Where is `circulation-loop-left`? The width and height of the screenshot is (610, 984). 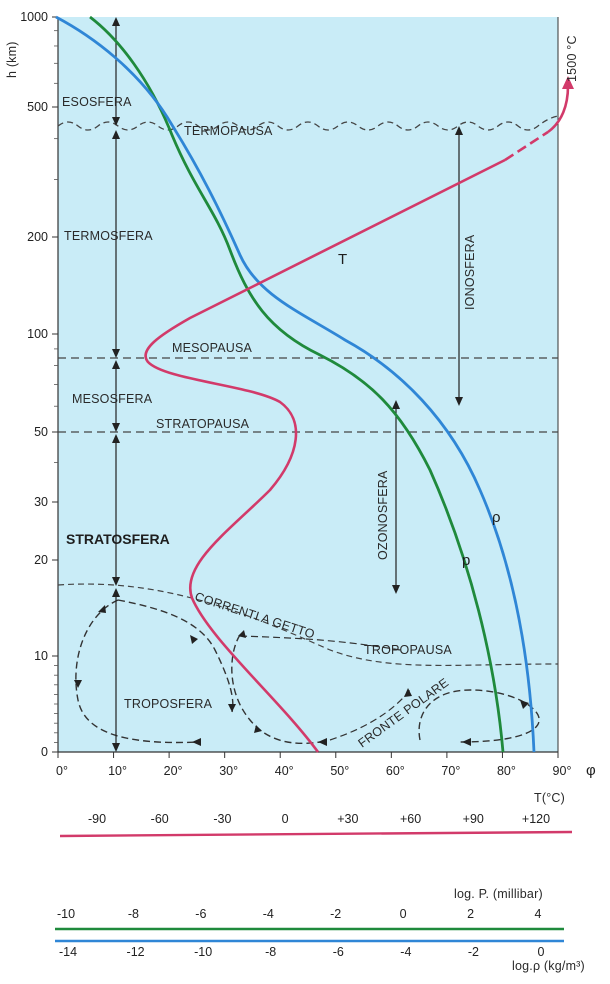
circulation-loop-left is located at coordinates (138, 671).